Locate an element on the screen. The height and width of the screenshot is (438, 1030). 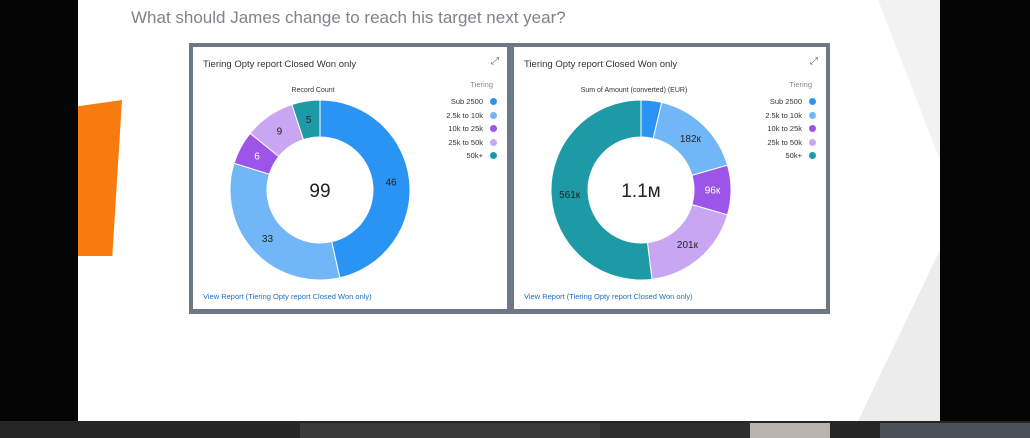
donut-chart-sum-of-amount: 182к 96к 201к 561к 1.1м is located at coordinates (641, 190).